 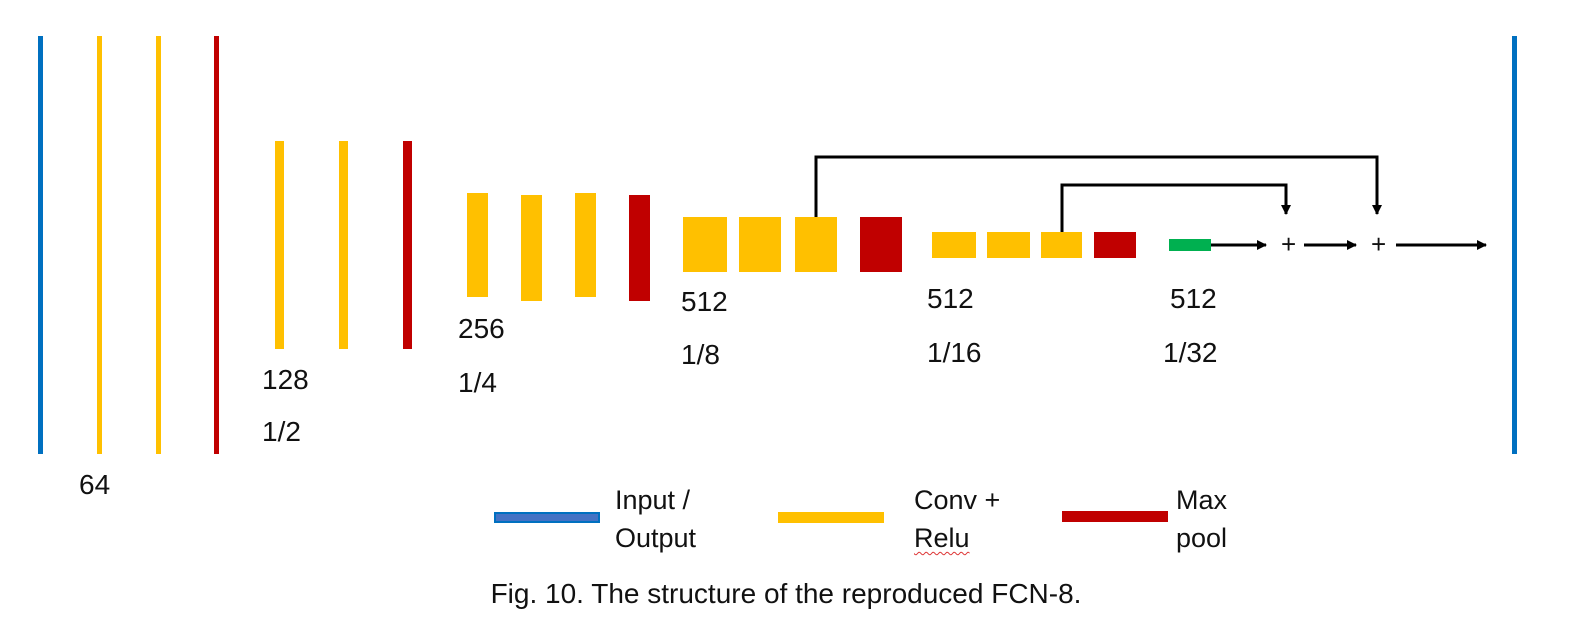 What do you see at coordinates (1115, 245) in the screenshot?
I see `stage5-pool` at bounding box center [1115, 245].